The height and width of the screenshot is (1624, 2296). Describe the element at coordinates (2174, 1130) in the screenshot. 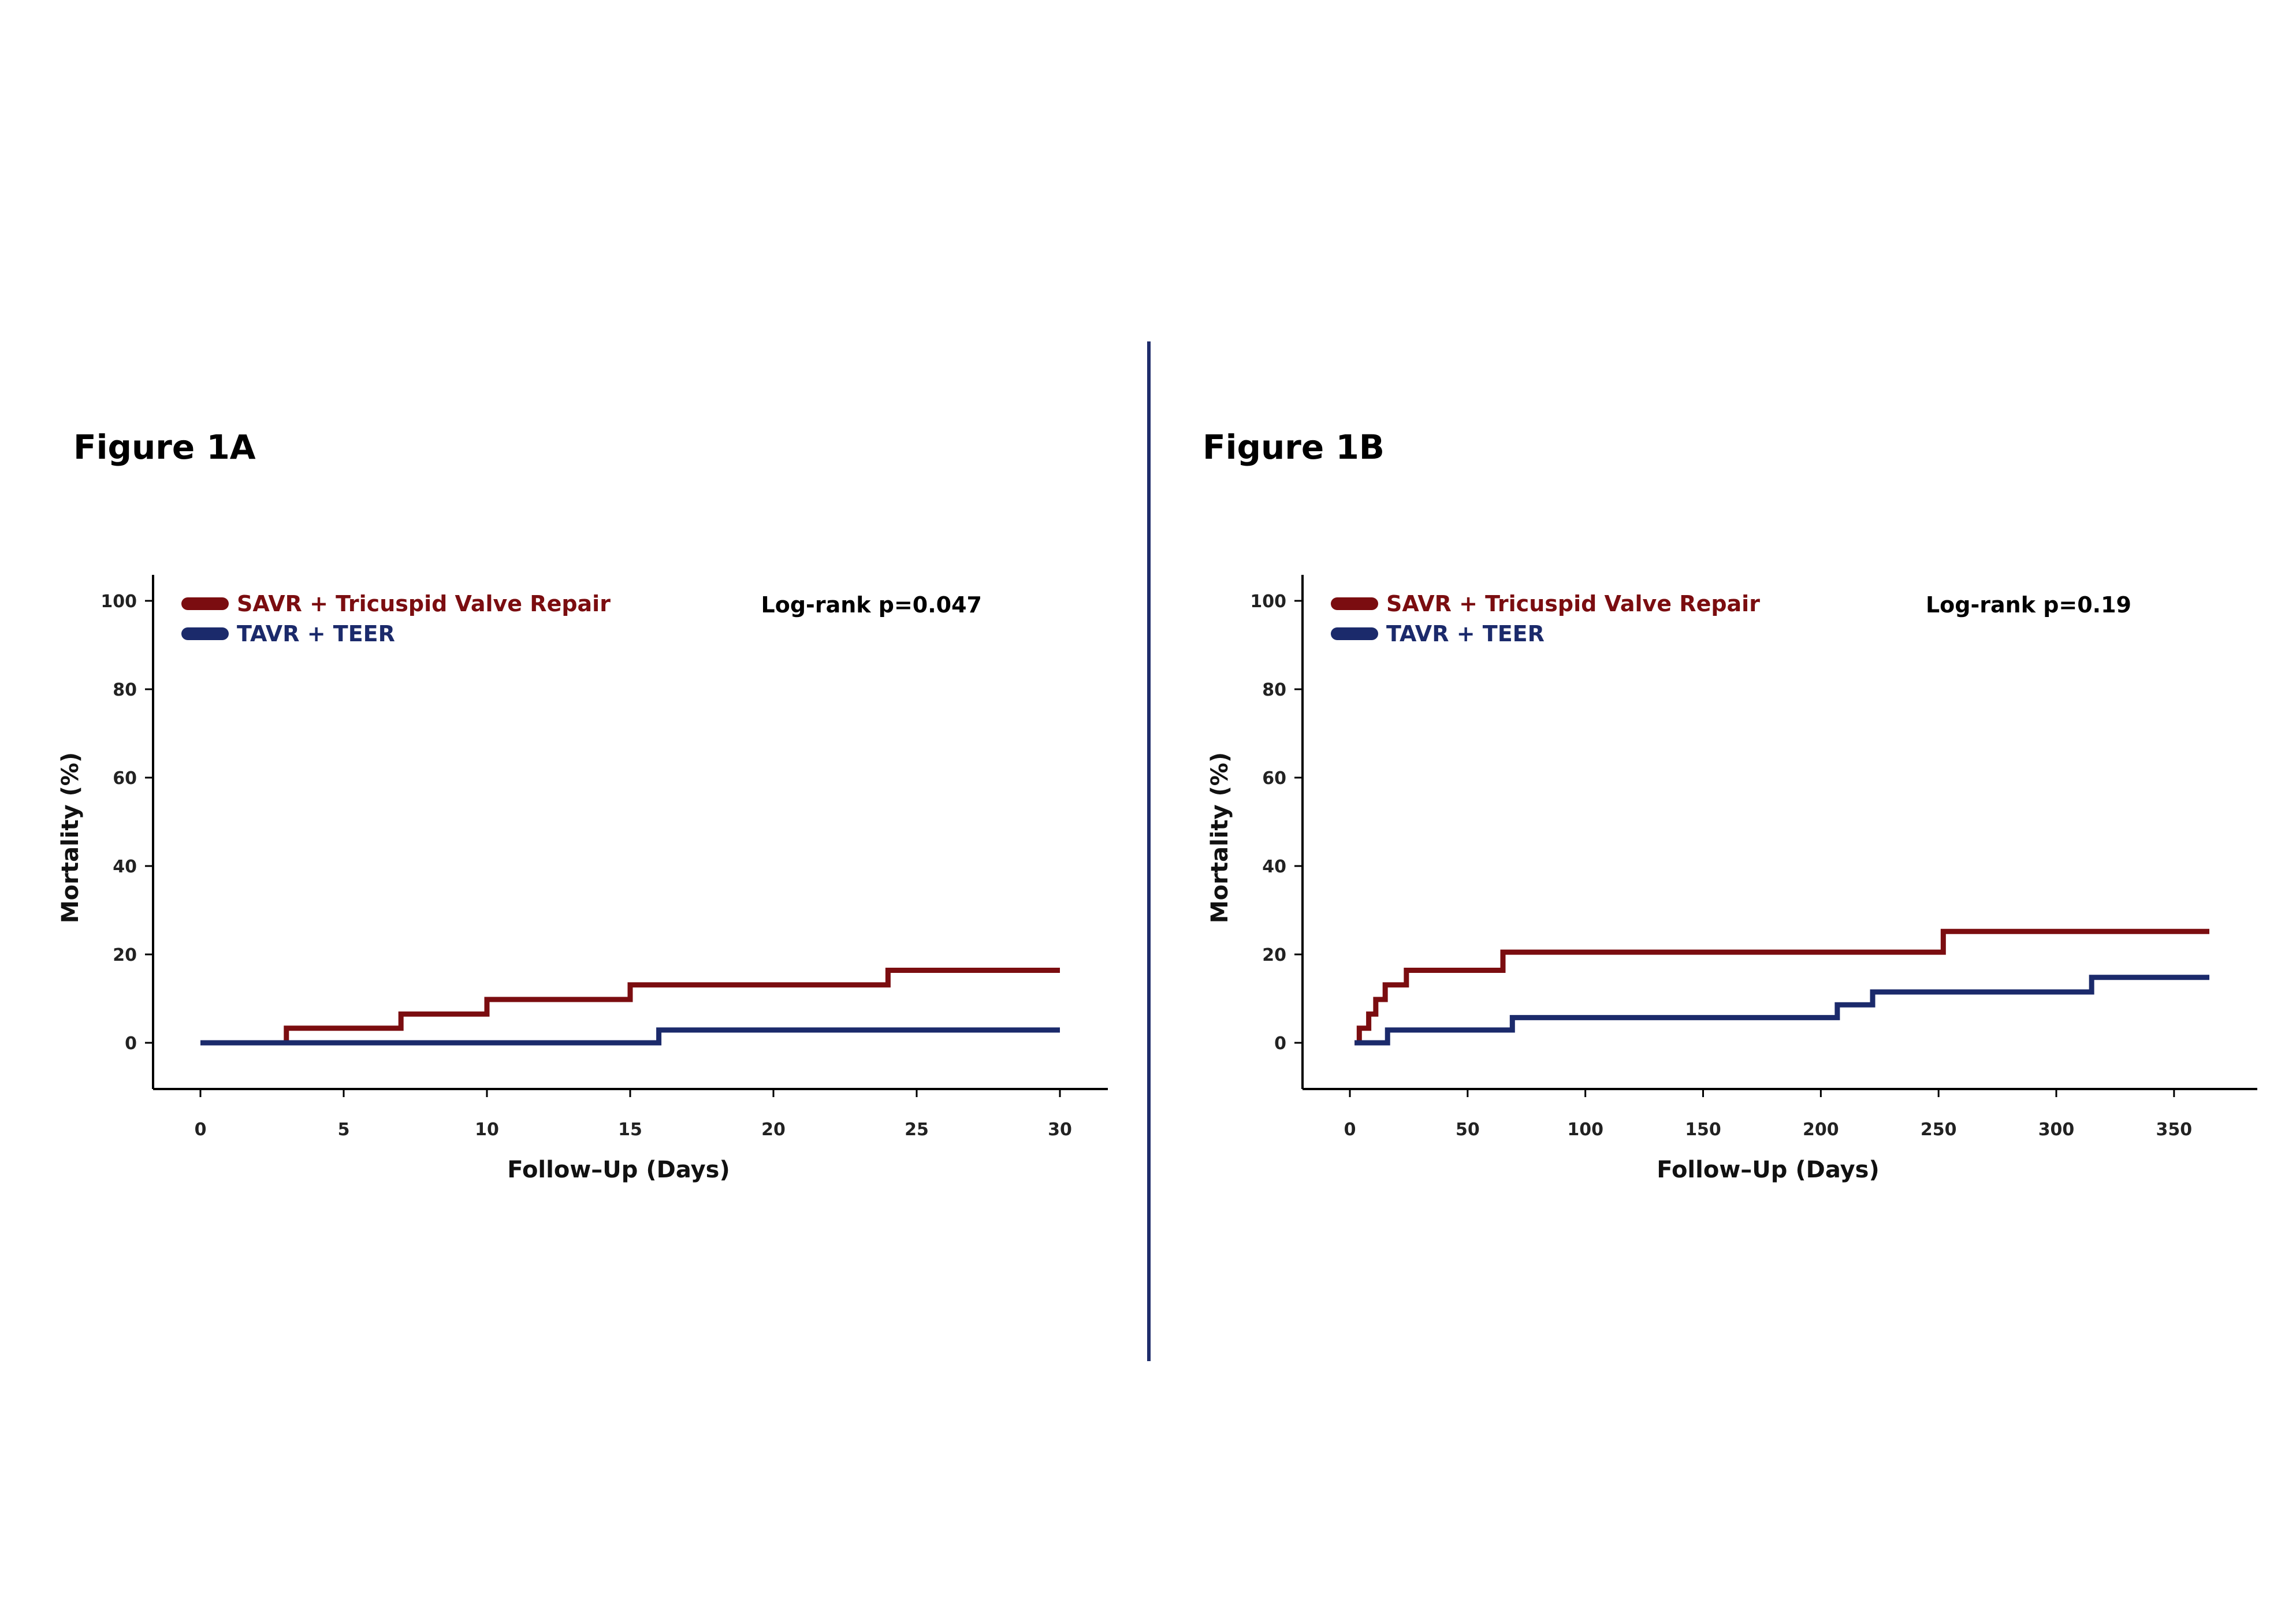

I see `x-tick-label: 350` at that location.